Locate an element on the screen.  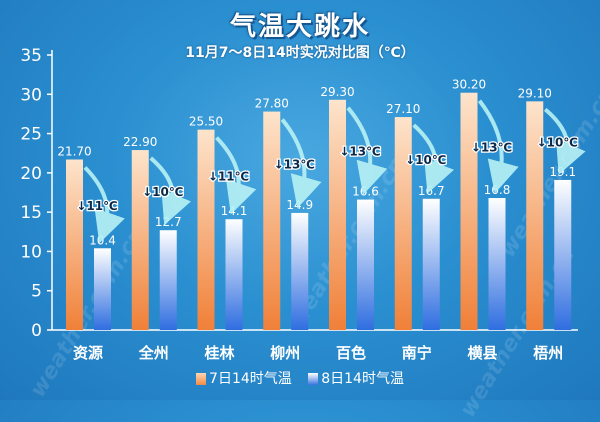
data-label-series1: 30.20 is located at coordinates (469, 85).